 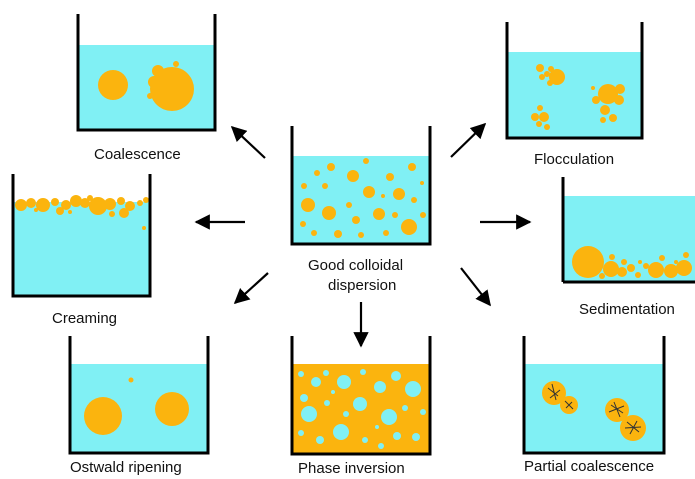 I want to click on arrow-to-coalescence, so click(x=248, y=142).